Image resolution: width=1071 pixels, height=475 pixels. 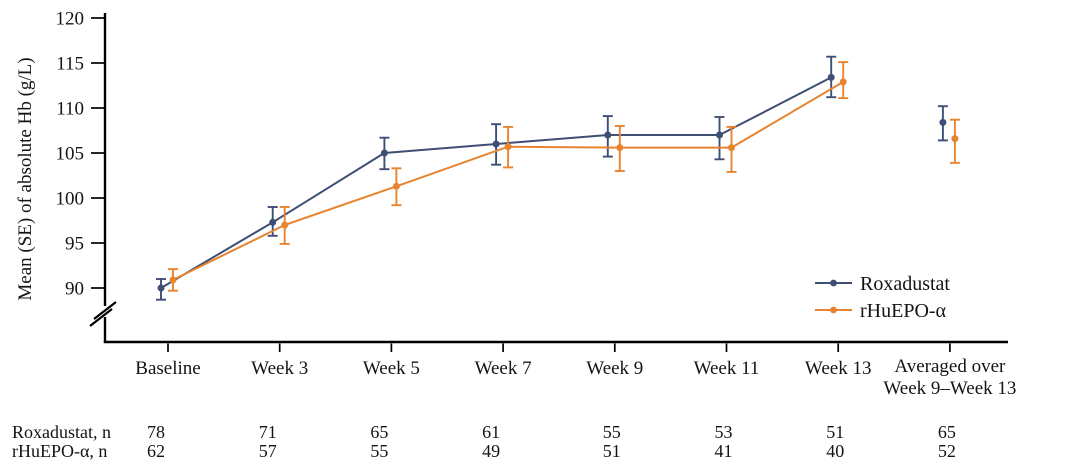 I want to click on table-cell-roxadustat-n-week-13: 51, so click(x=835, y=432).